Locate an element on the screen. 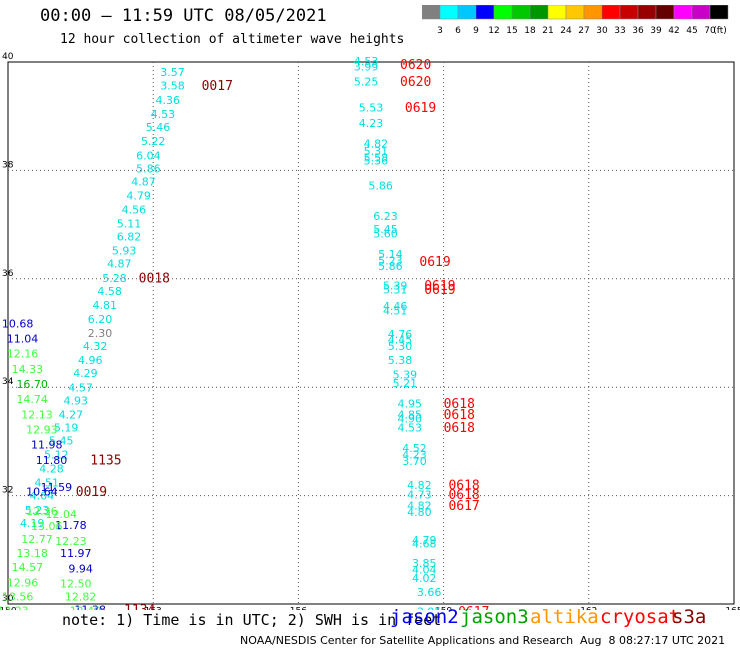  wave-height-reading: 5.93 is located at coordinates (124, 251).